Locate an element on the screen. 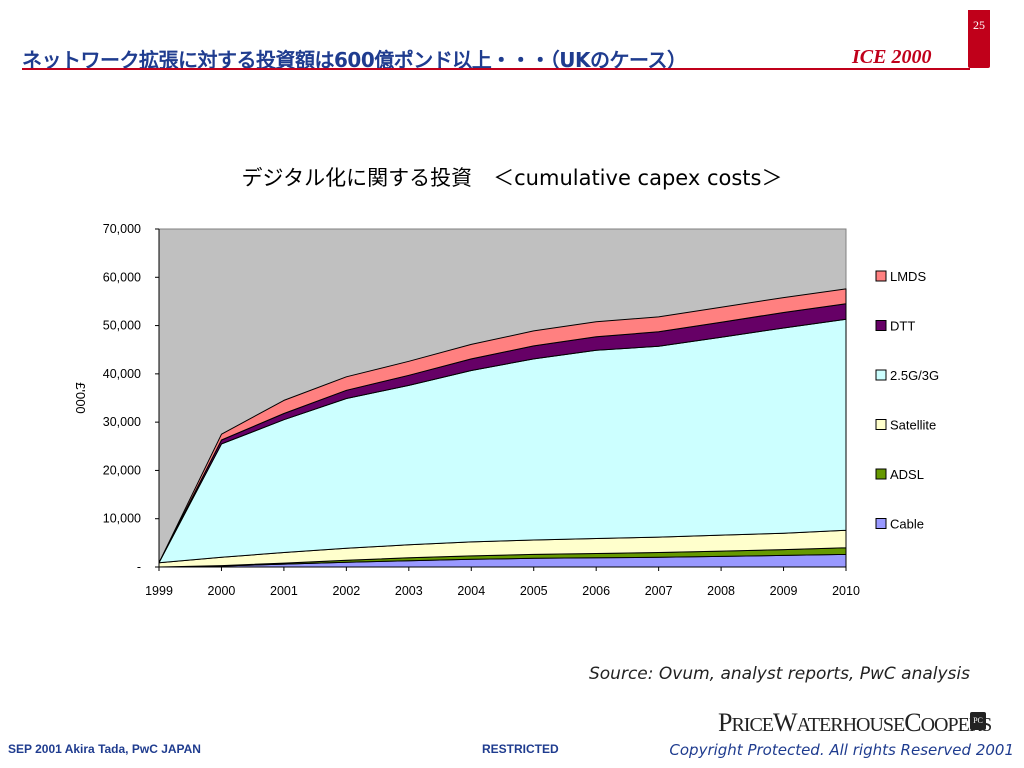 This screenshot has height=768, width=1024. x-tick-label: 2010 is located at coordinates (846, 591).